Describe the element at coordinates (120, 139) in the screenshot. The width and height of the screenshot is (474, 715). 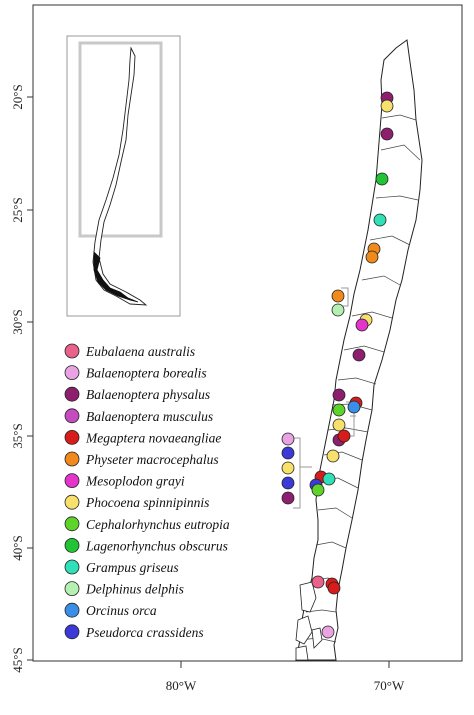
I see `inset-extent-box` at that location.